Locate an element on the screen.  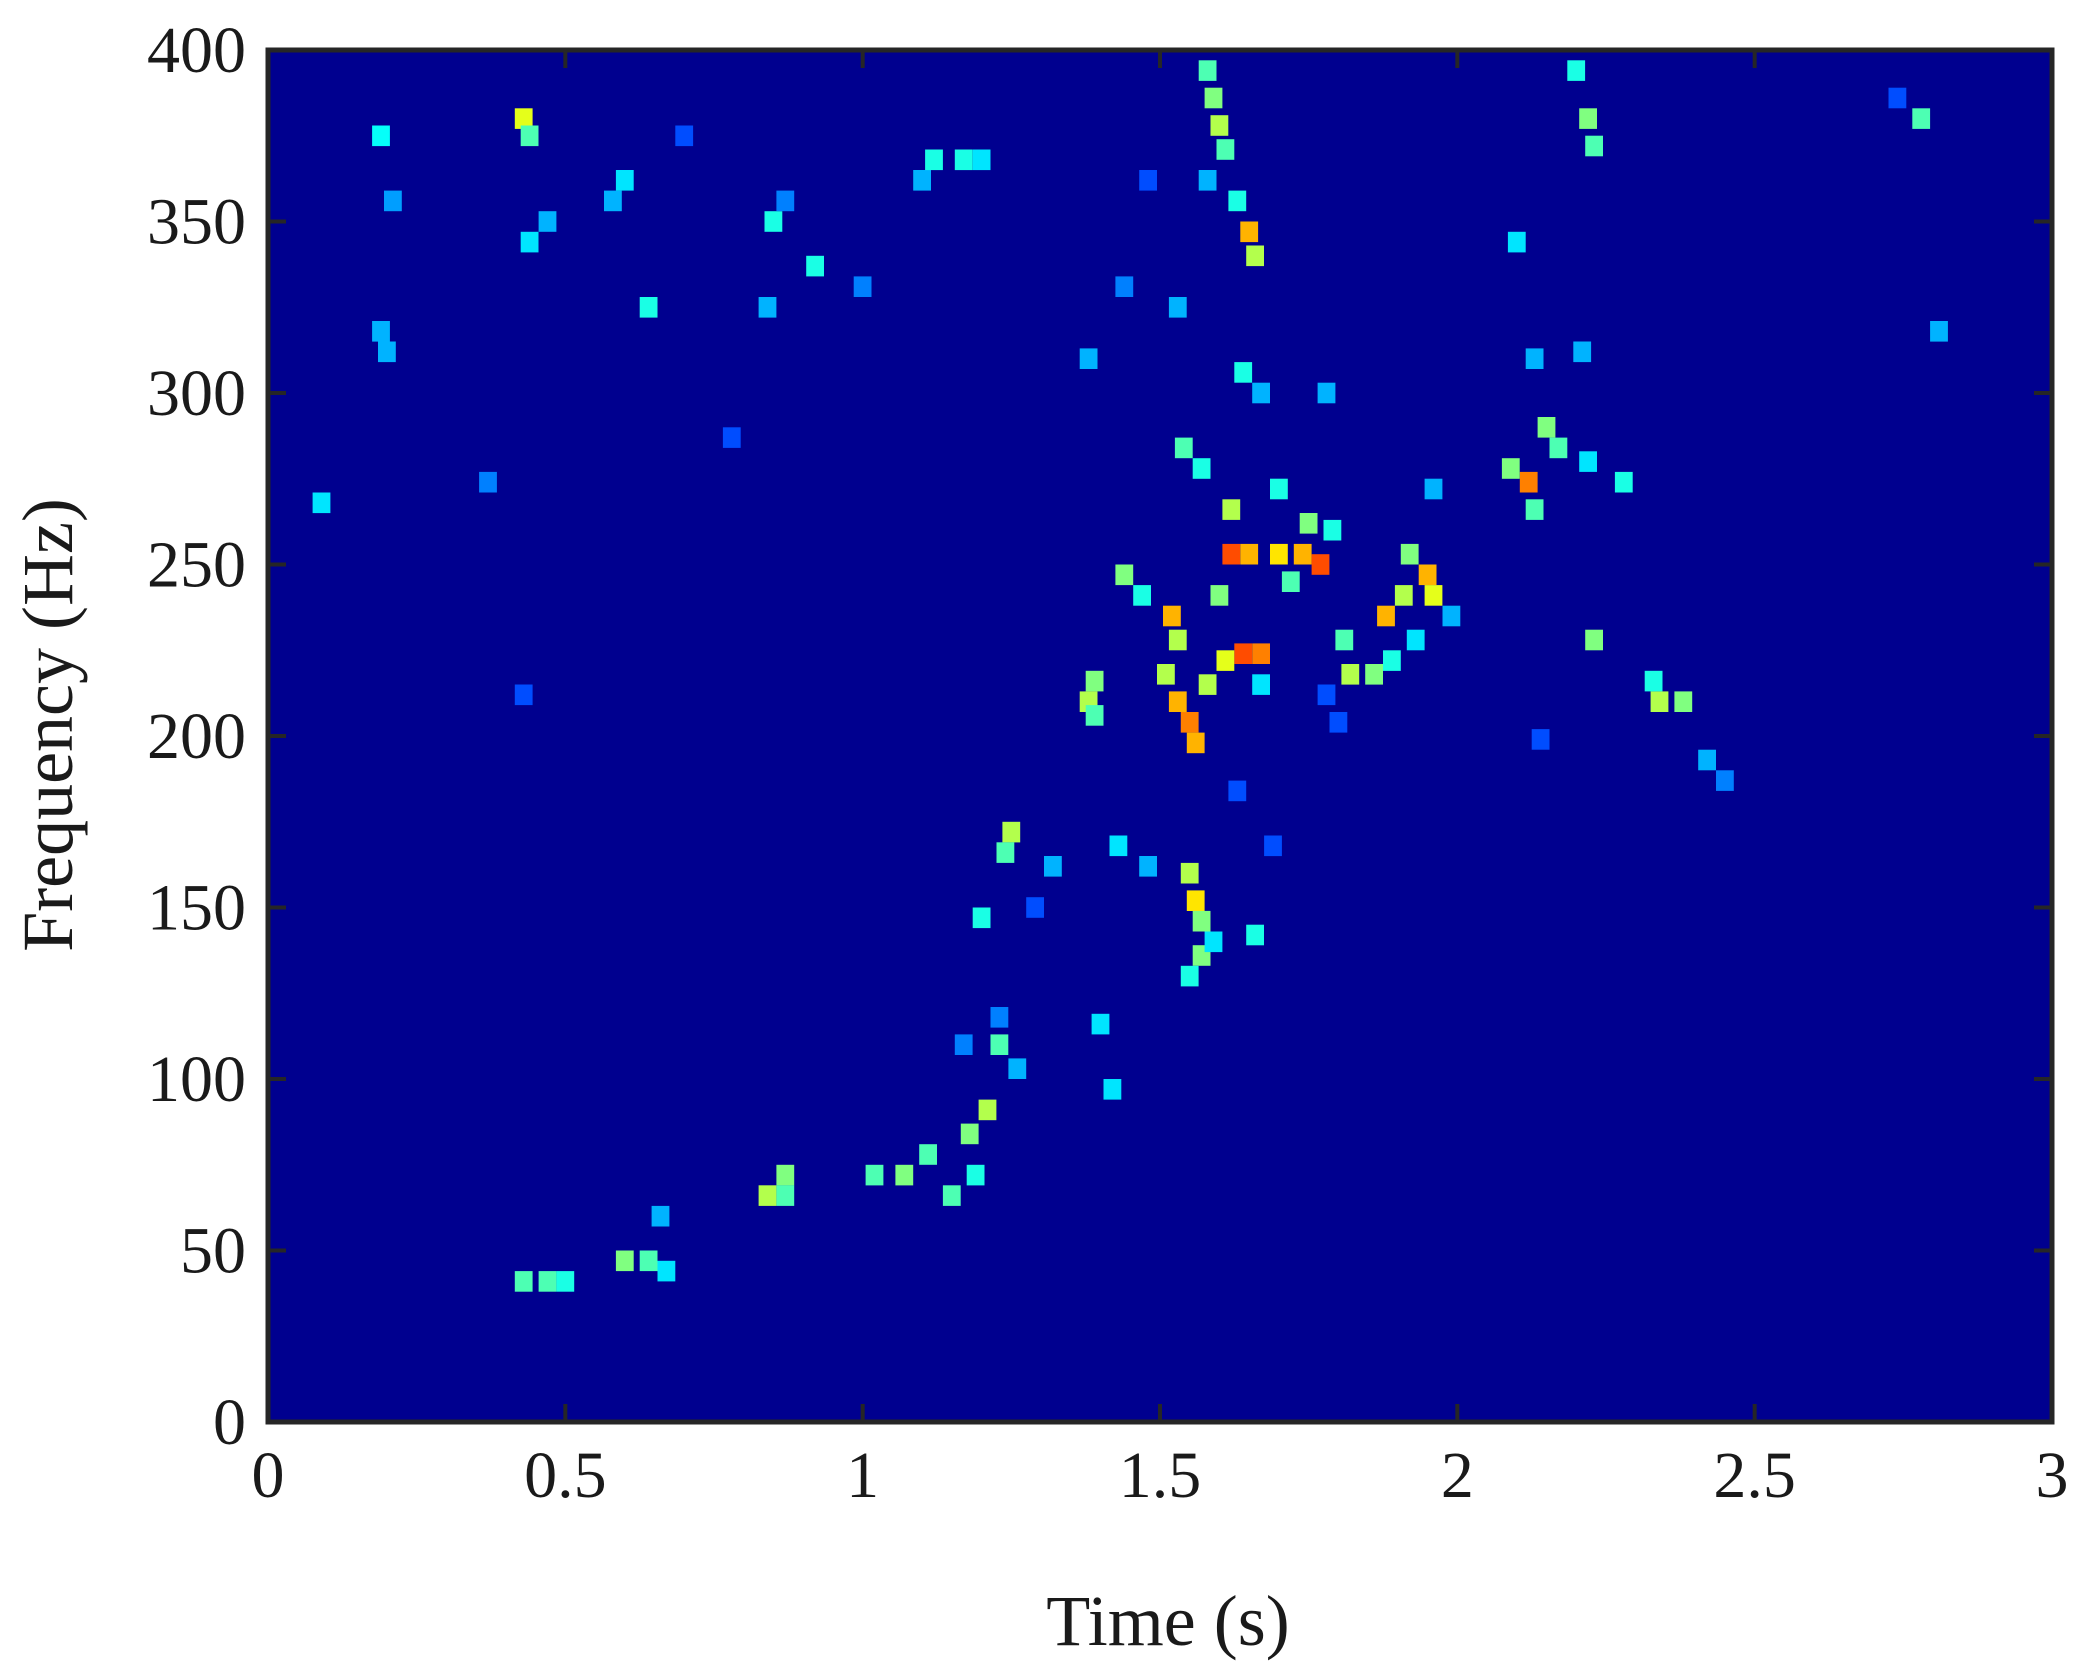
y-axis-title: Frequency (Hz) is located at coordinates (48, 725).